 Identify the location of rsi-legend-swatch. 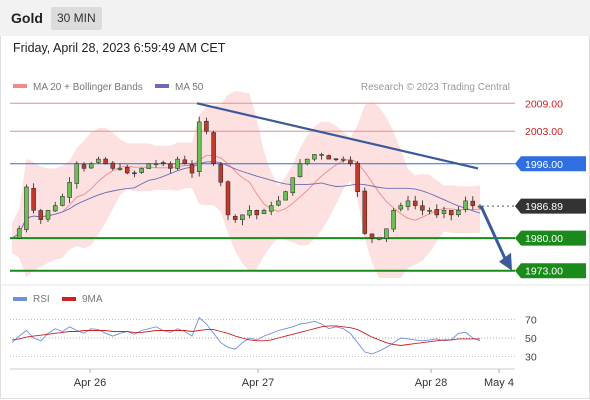
(20, 299).